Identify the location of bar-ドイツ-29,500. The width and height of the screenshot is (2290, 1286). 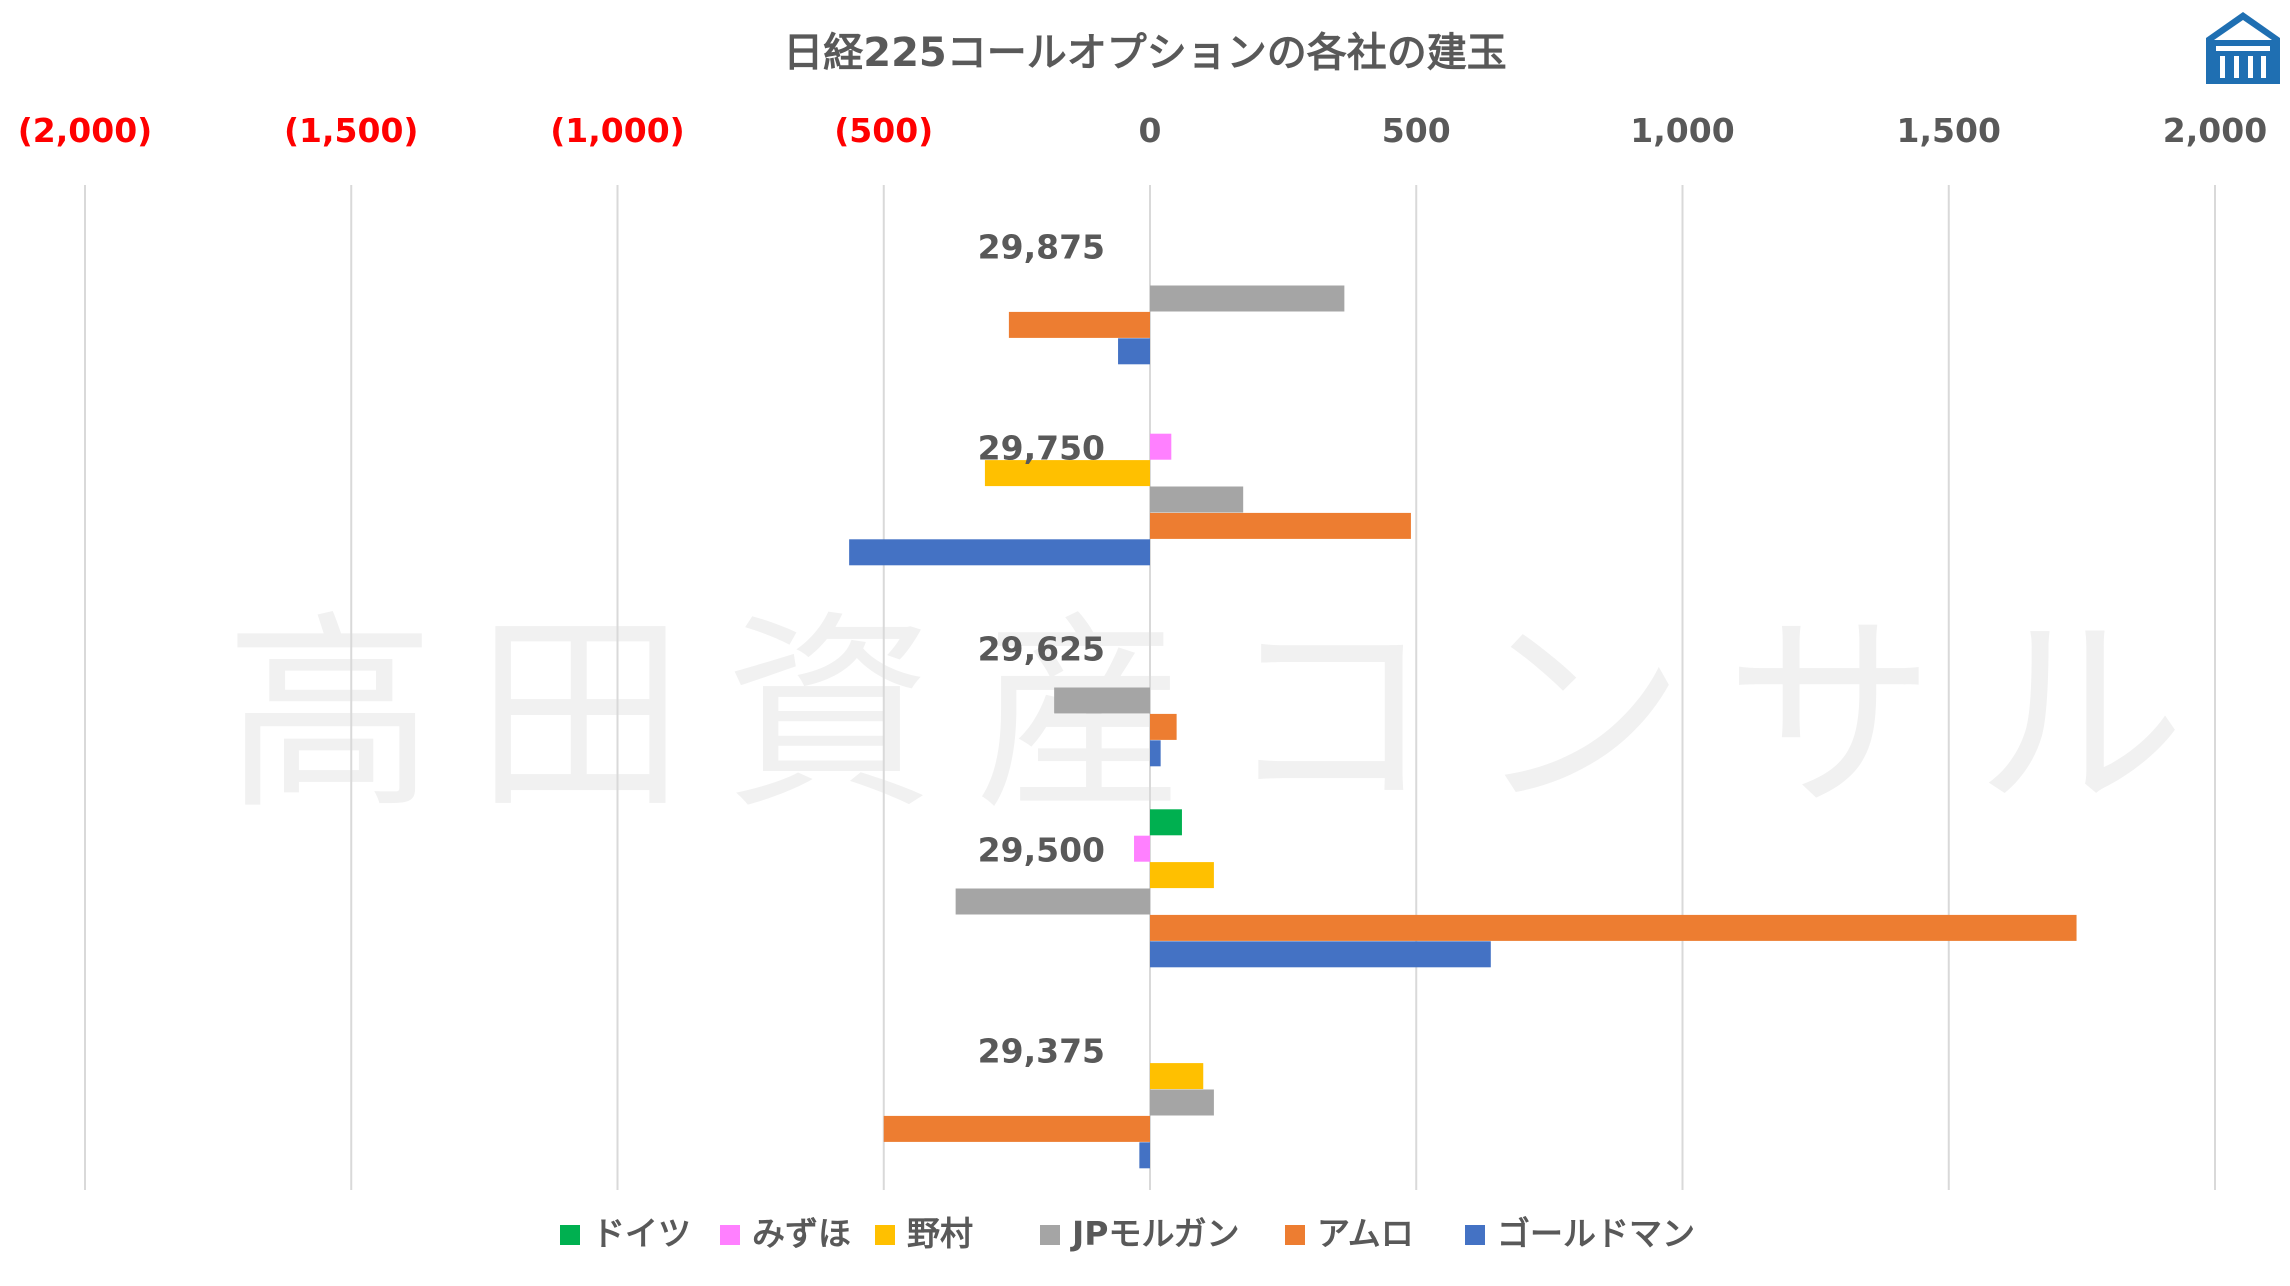
(1166, 822).